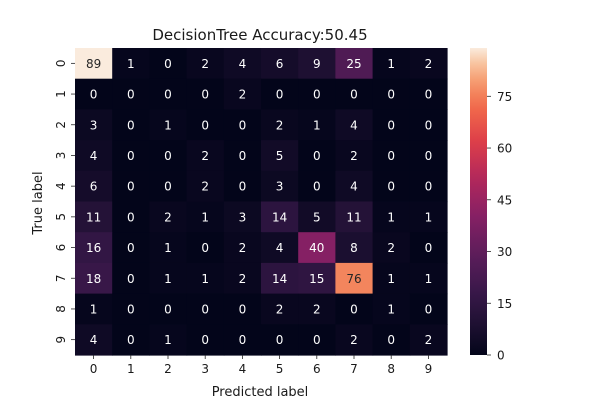 The width and height of the screenshot is (600, 404). Describe the element at coordinates (317, 64) in the screenshot. I see `cell-label-0-6: 9` at that location.